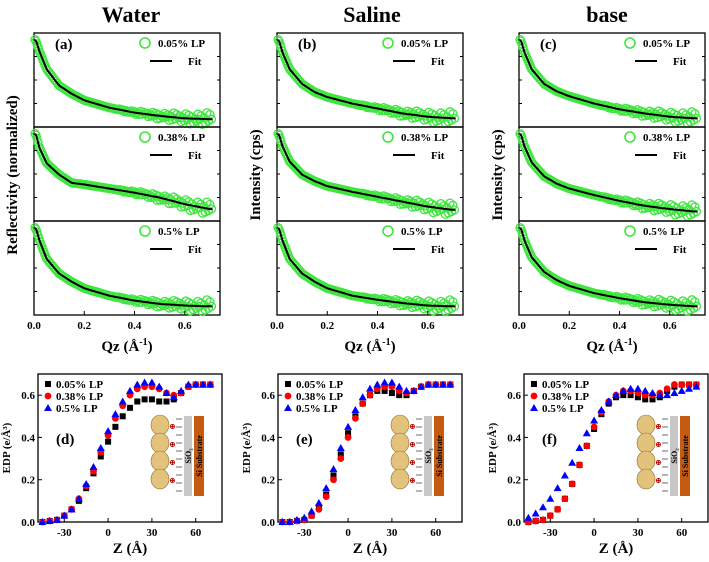 The image size is (709, 562). Describe the element at coordinates (616, 549) in the screenshot. I see `x-axis-label: Z (Å)` at that location.